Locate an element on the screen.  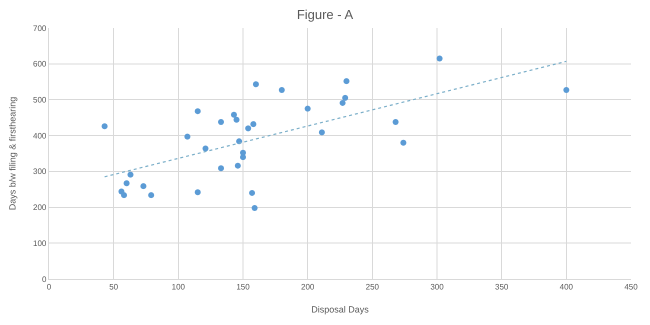
x-tick-label: 450 is located at coordinates (631, 287).